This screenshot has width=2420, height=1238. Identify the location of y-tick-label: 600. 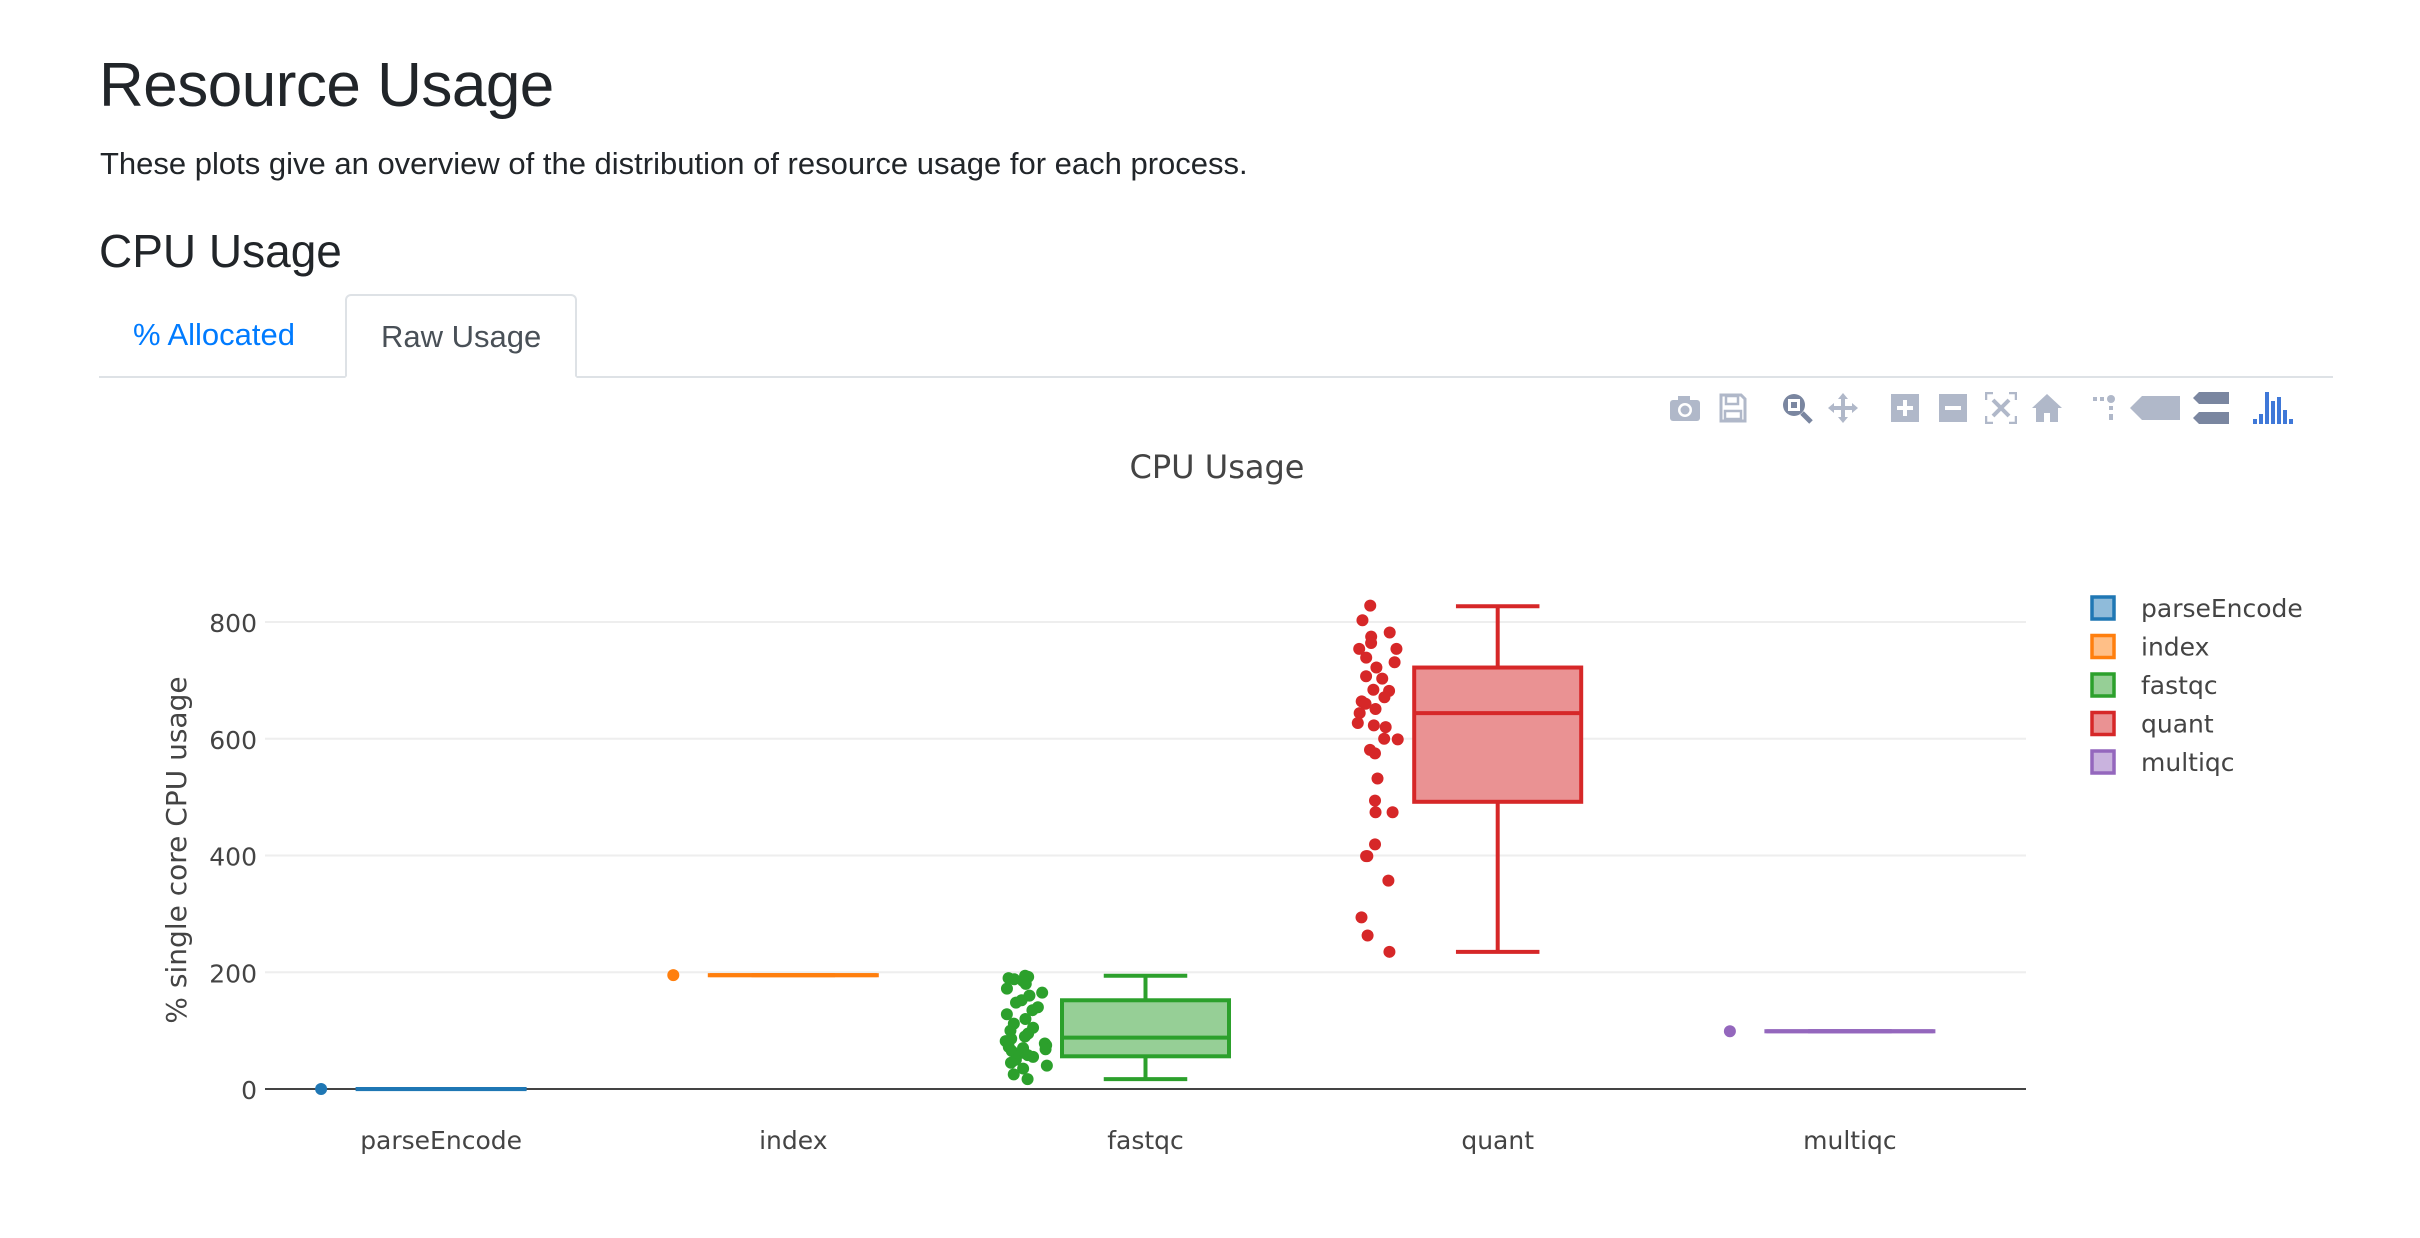
(233, 740).